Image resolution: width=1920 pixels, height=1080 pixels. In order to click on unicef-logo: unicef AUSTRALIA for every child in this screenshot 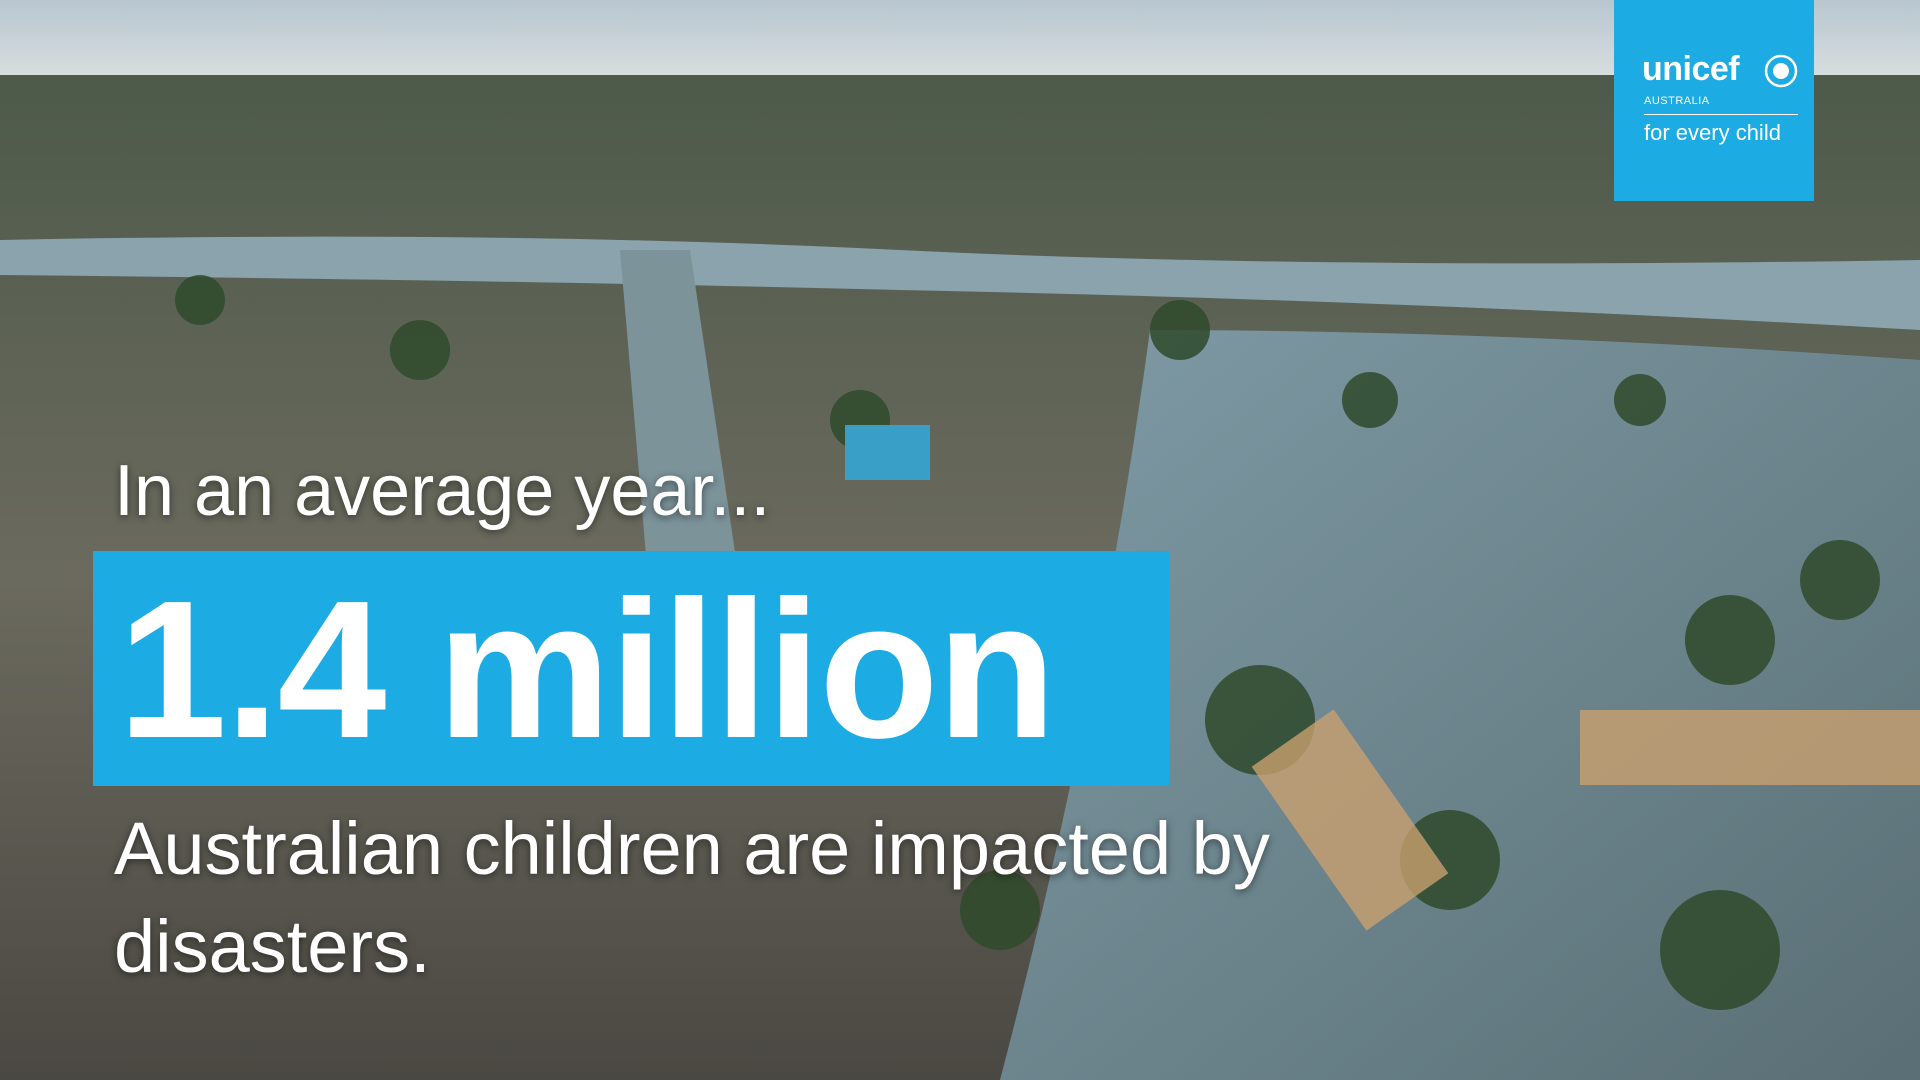, I will do `click(1714, 100)`.